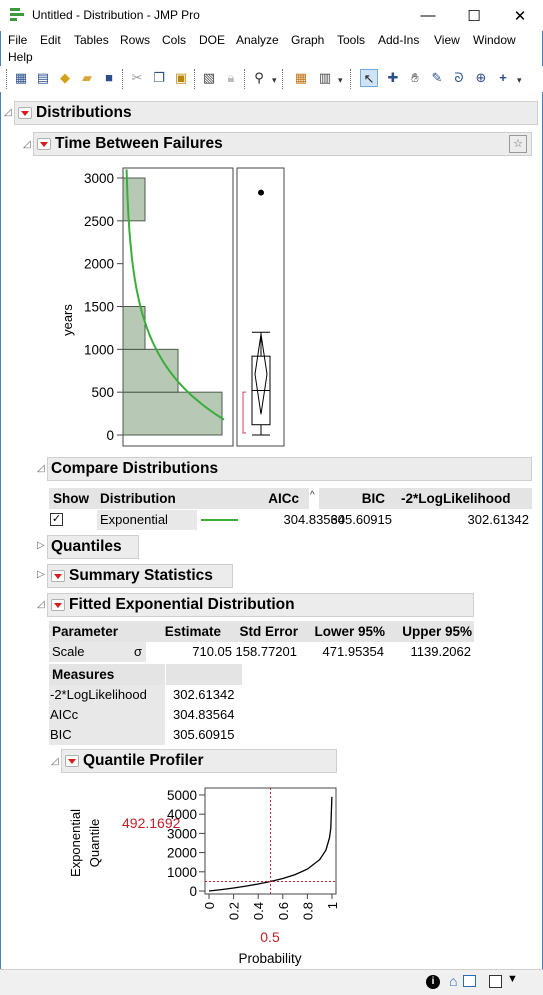  Describe the element at coordinates (283, 911) in the screenshot. I see `profiler-x-tick-label: 0.6` at that location.